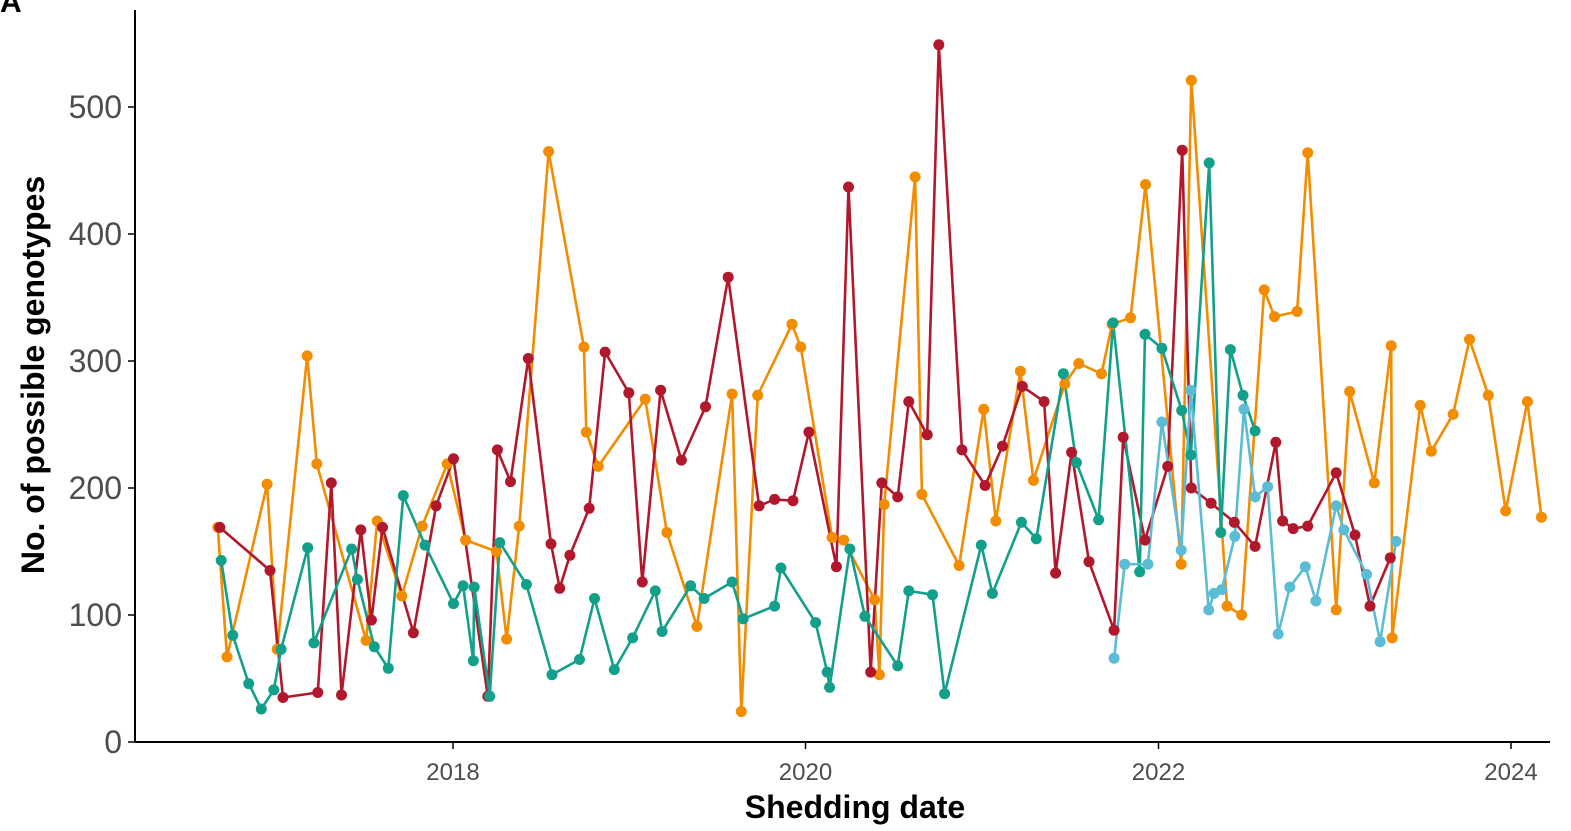  What do you see at coordinates (982, 764) in the screenshot?
I see `x-axis-ticks: 2018 2020 2022 2024` at bounding box center [982, 764].